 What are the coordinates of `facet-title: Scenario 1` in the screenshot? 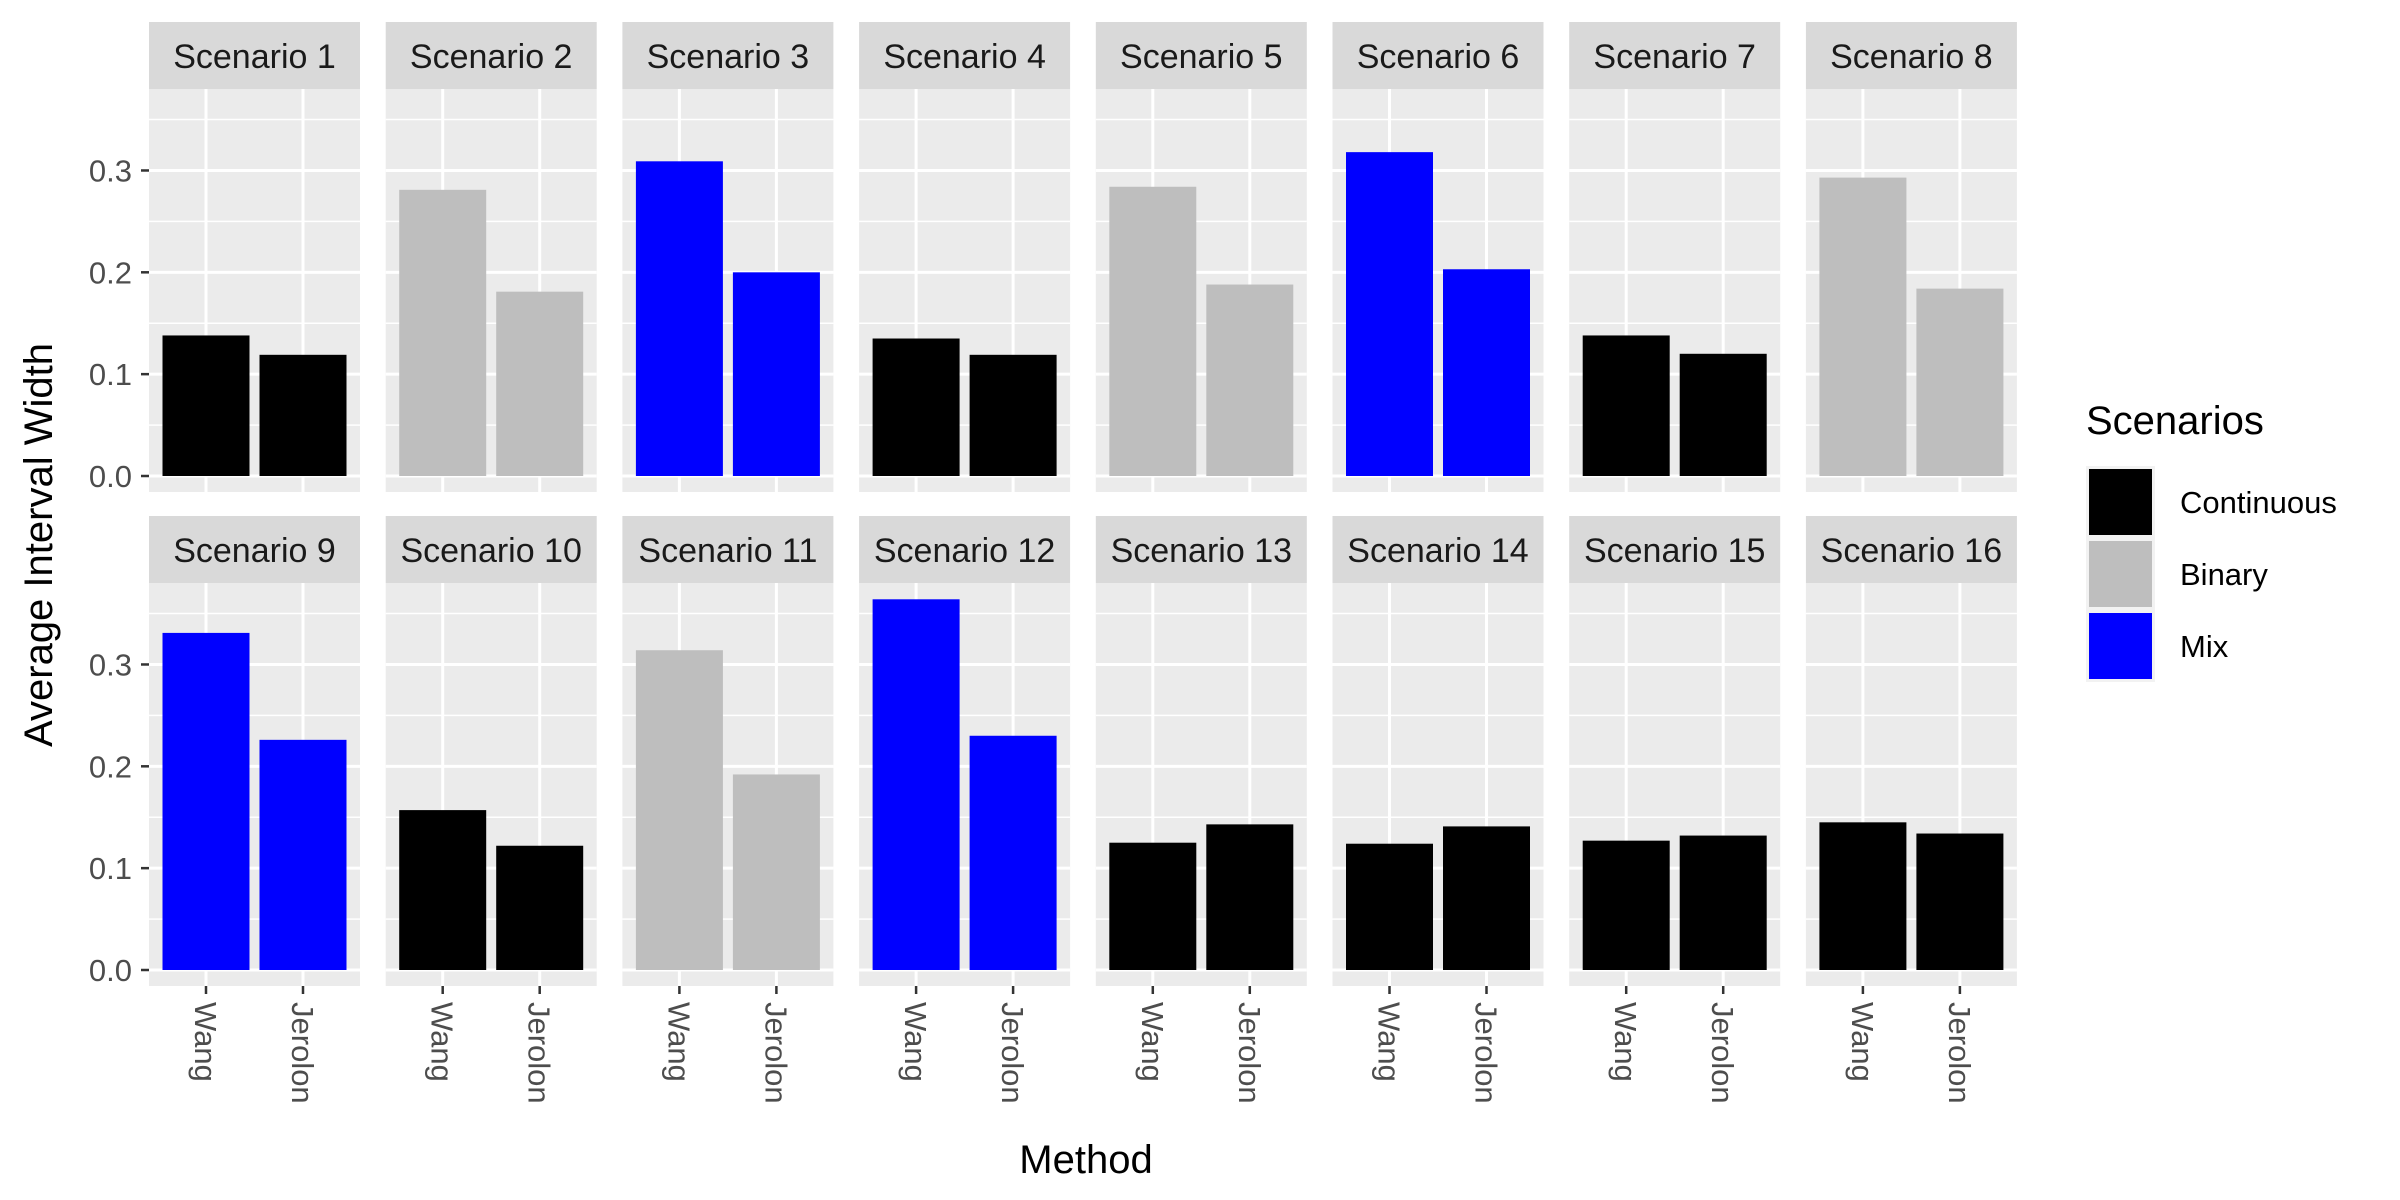 It's located at (254, 57).